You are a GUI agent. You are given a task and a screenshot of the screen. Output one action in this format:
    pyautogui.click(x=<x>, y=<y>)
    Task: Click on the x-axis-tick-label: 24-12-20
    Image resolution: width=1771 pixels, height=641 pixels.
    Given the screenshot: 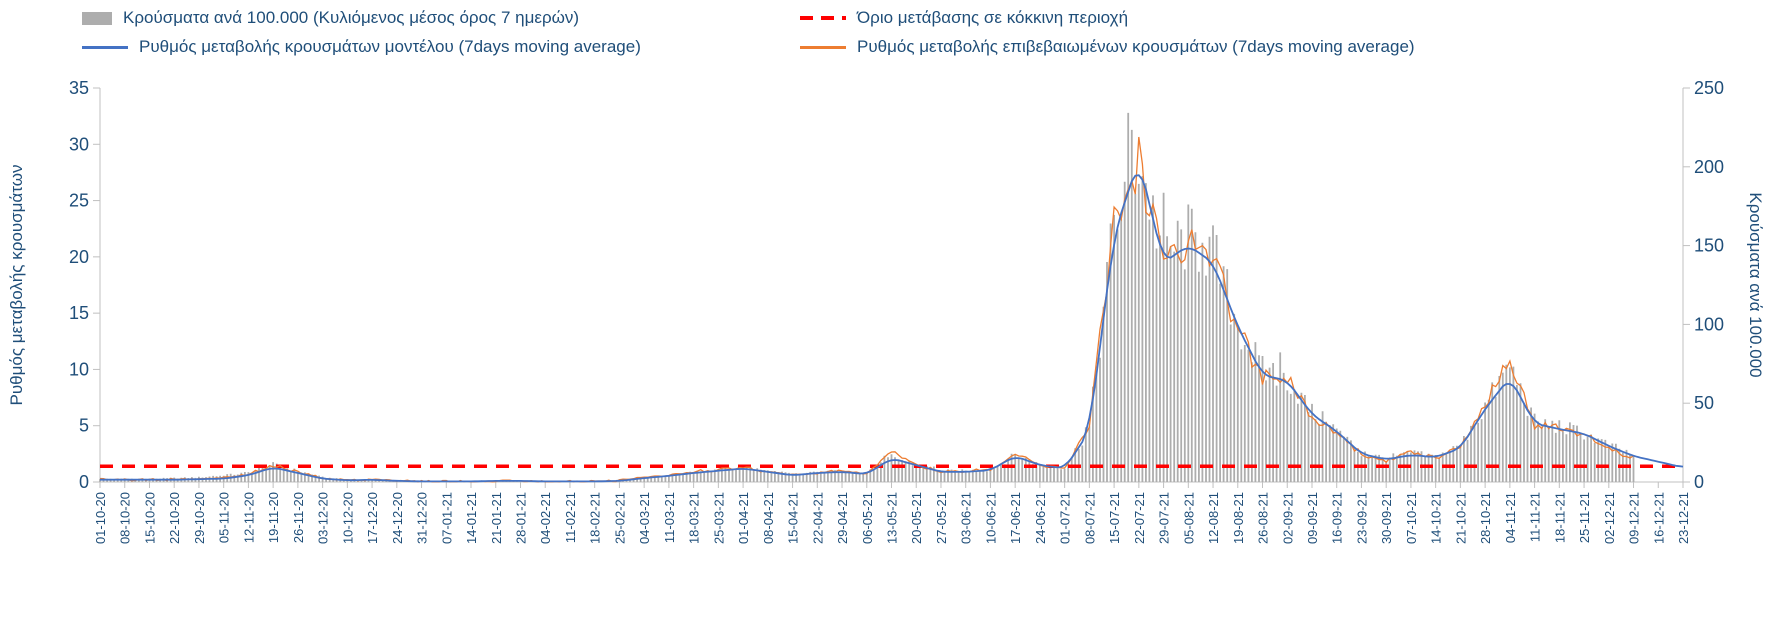 What is the action you would take?
    pyautogui.click(x=397, y=518)
    